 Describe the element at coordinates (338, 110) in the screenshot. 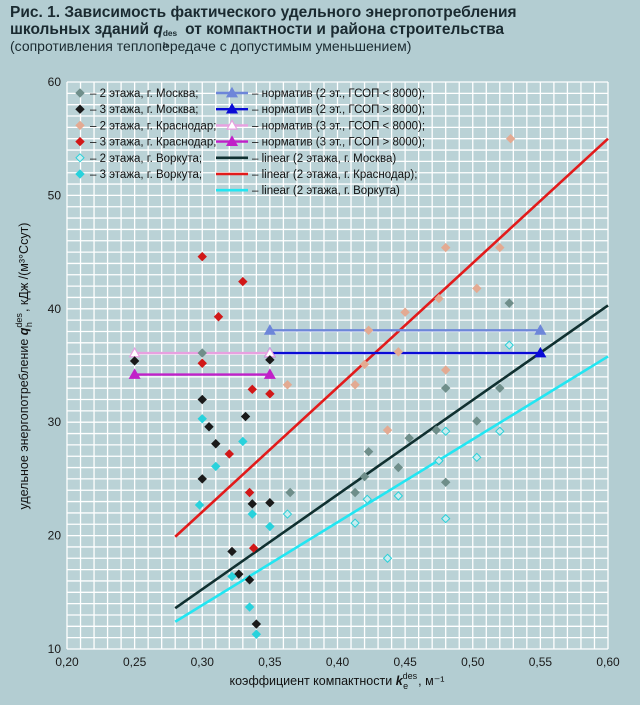

I see `legend-label: – норматив (2 эт., ГСОП > 8000);` at that location.